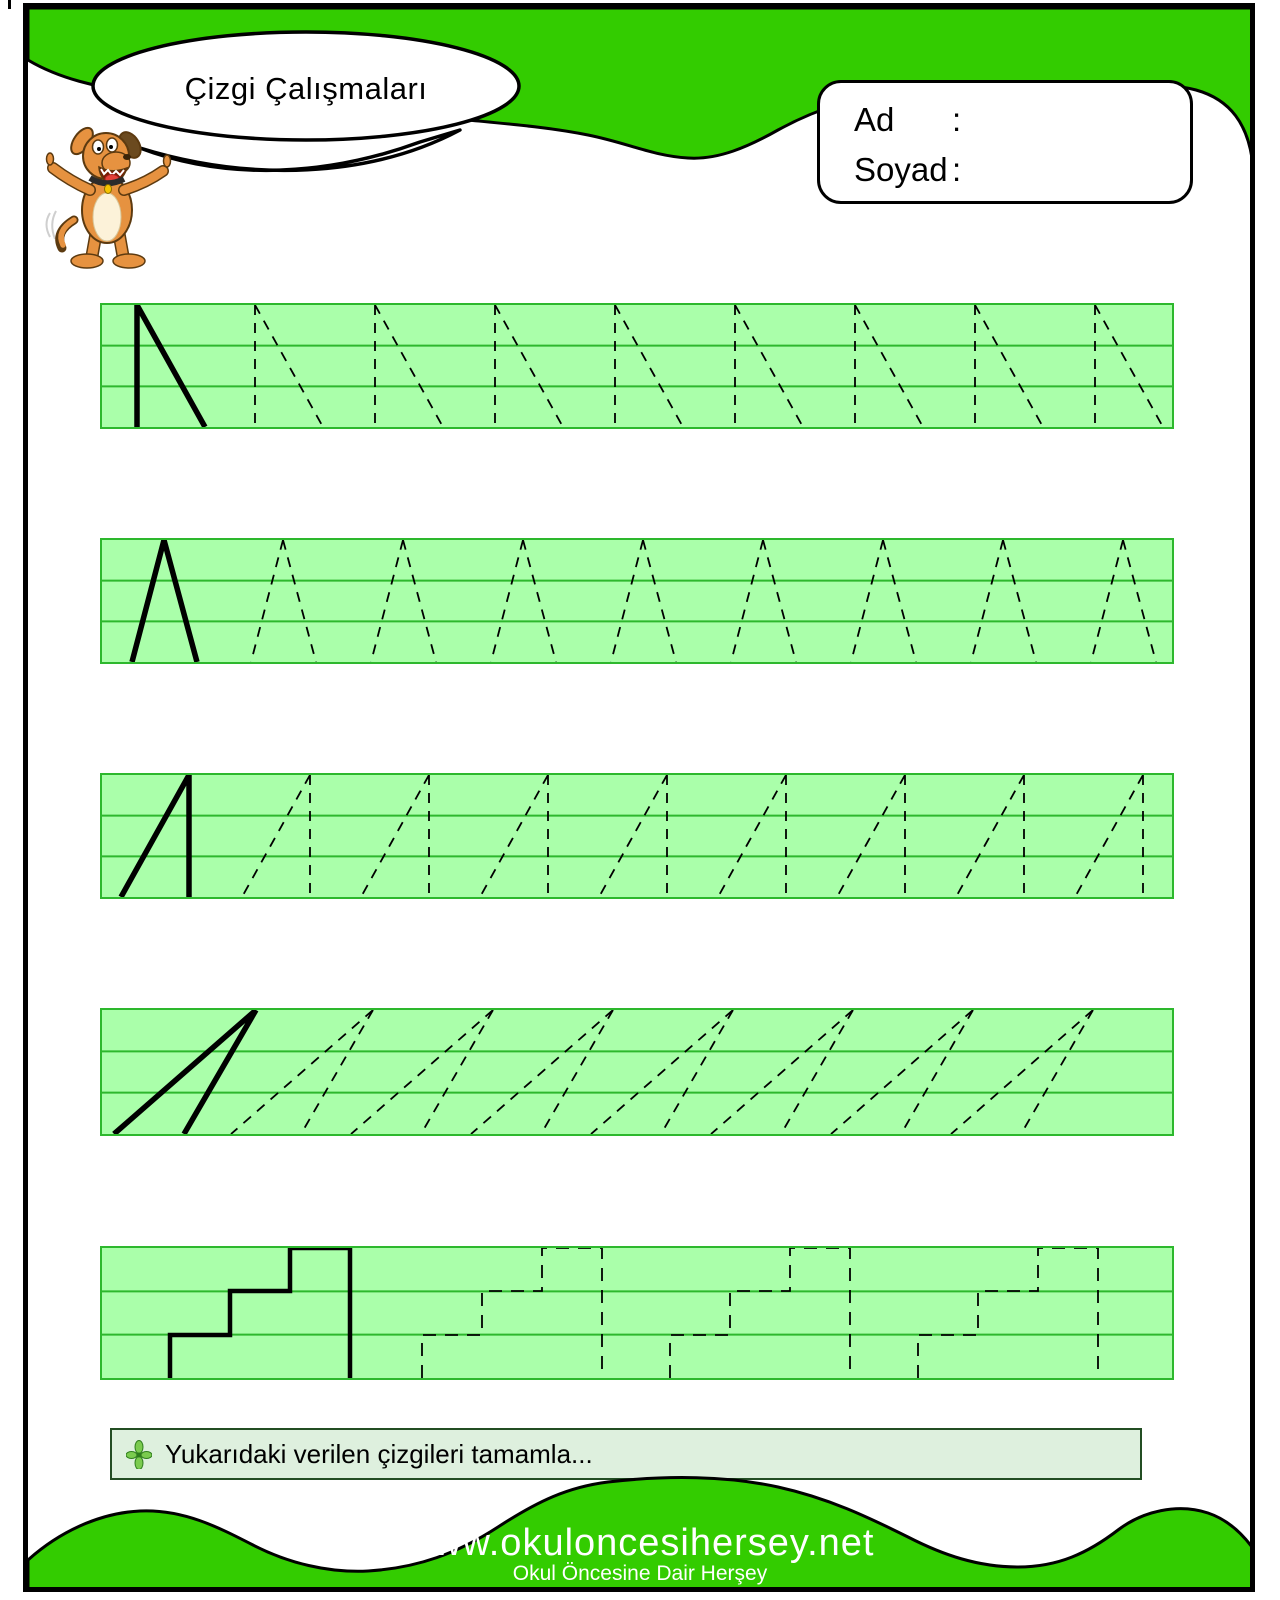  I want to click on scan-artifact-mark, so click(9, 4).